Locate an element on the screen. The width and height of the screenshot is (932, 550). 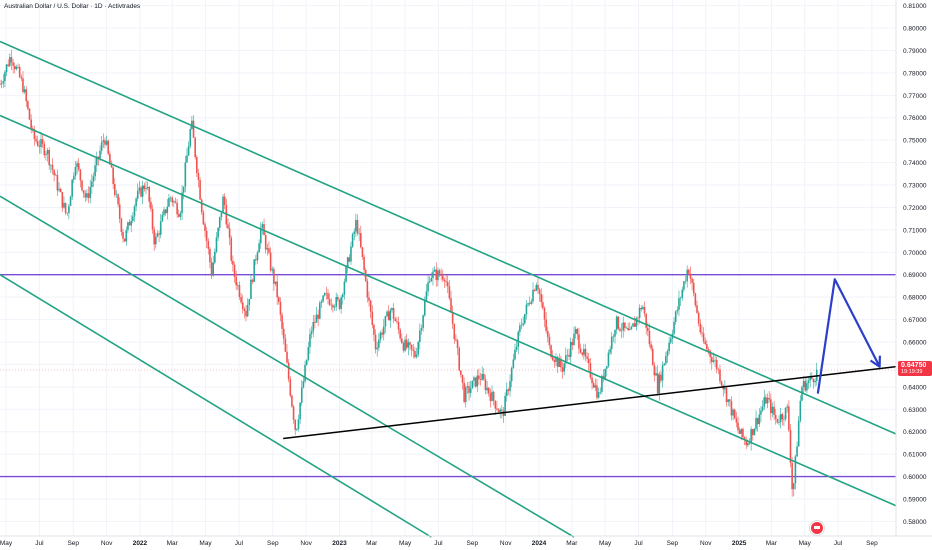
time-tick-label: May is located at coordinates (6, 543).